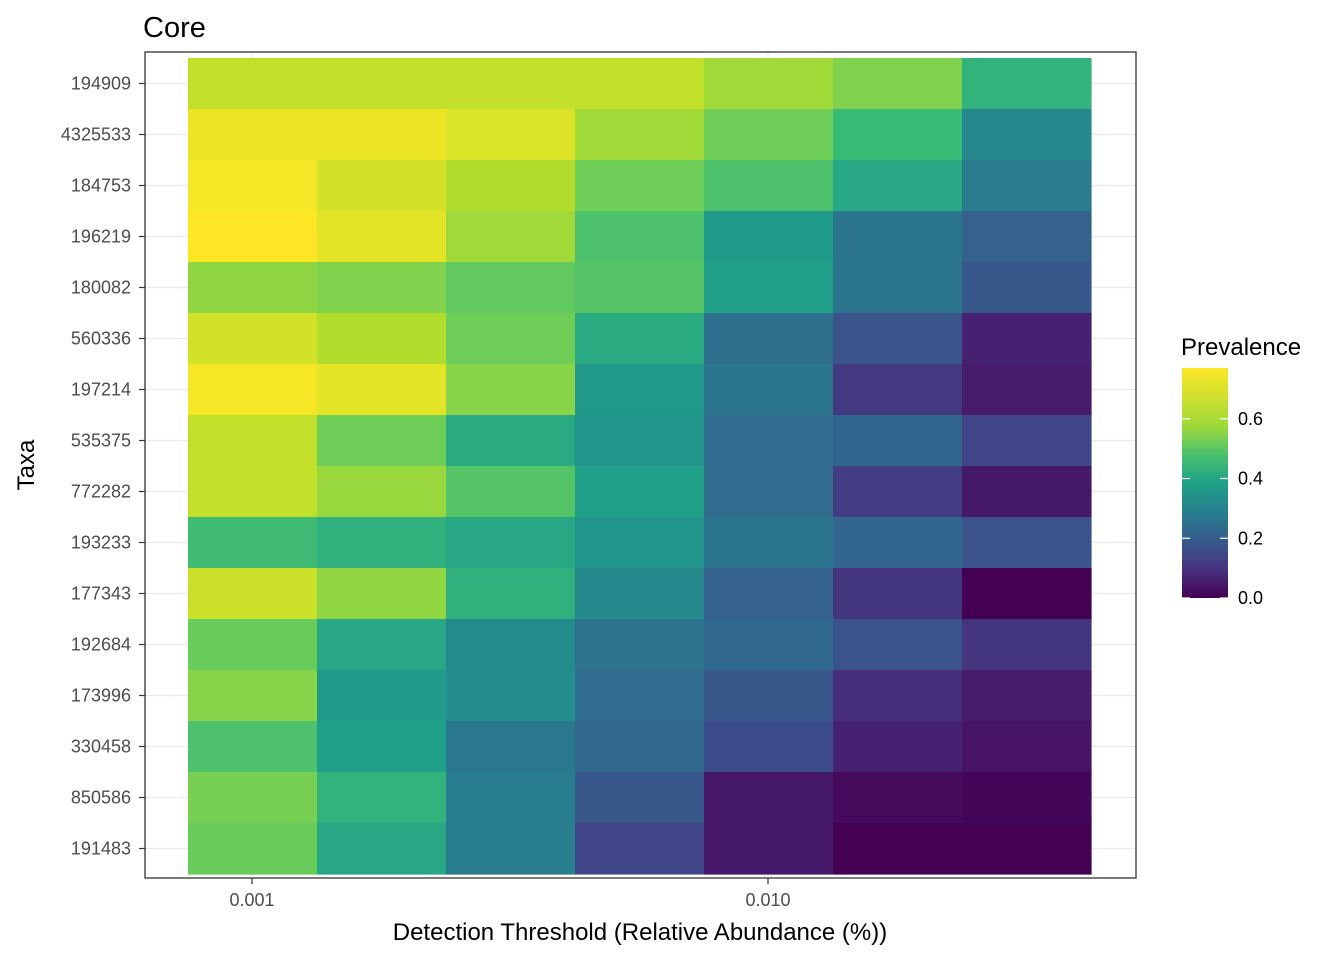 Image resolution: width=1344 pixels, height=960 pixels. I want to click on y-tick-label: 772282, so click(101, 492).